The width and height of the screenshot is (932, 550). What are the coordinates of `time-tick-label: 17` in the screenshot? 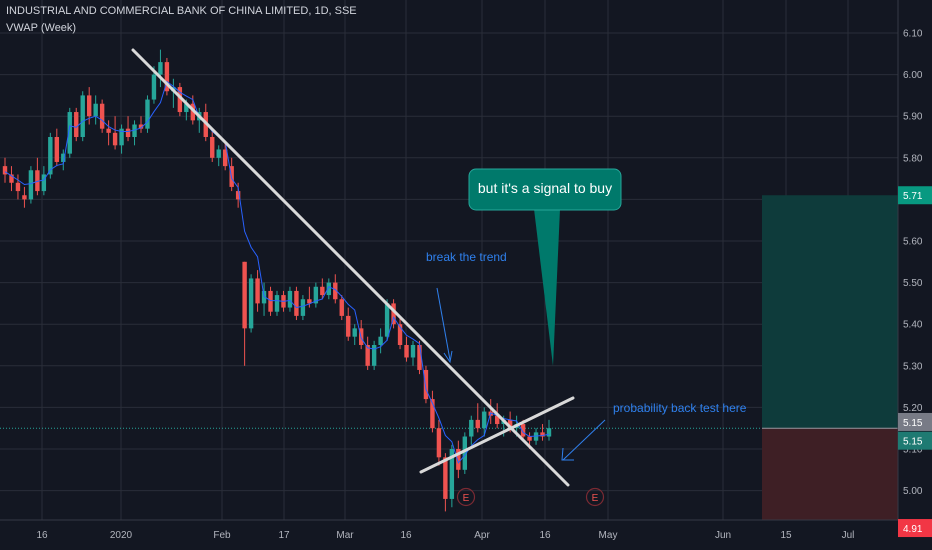 It's located at (284, 535).